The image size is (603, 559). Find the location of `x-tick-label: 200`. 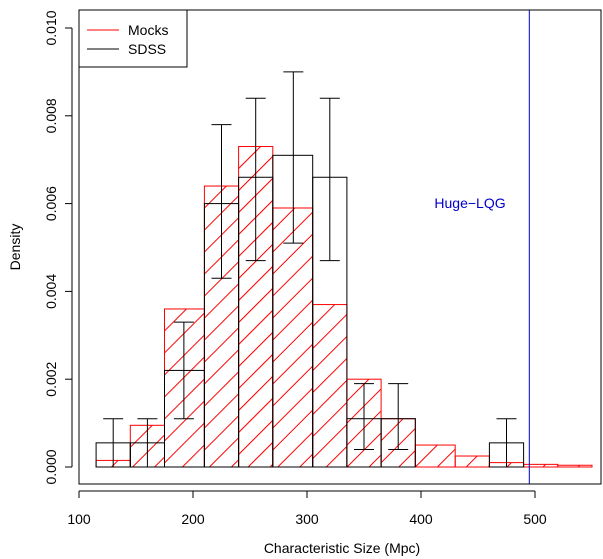

x-tick-label: 200 is located at coordinates (193, 519).